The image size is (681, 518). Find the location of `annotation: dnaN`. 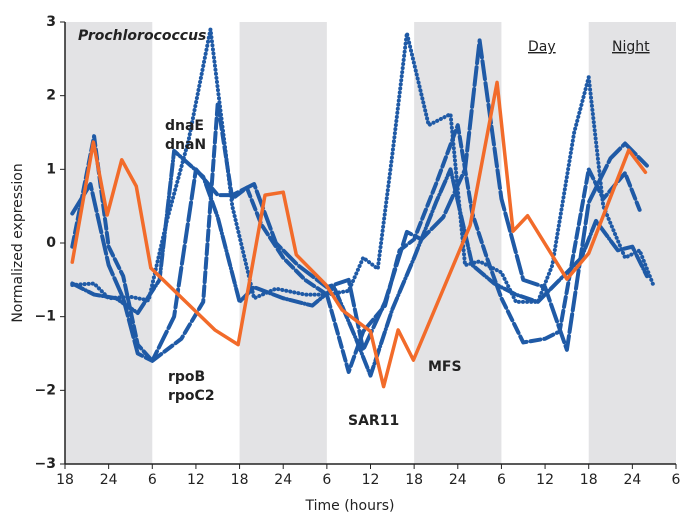

annotation: dnaN is located at coordinates (185, 145).